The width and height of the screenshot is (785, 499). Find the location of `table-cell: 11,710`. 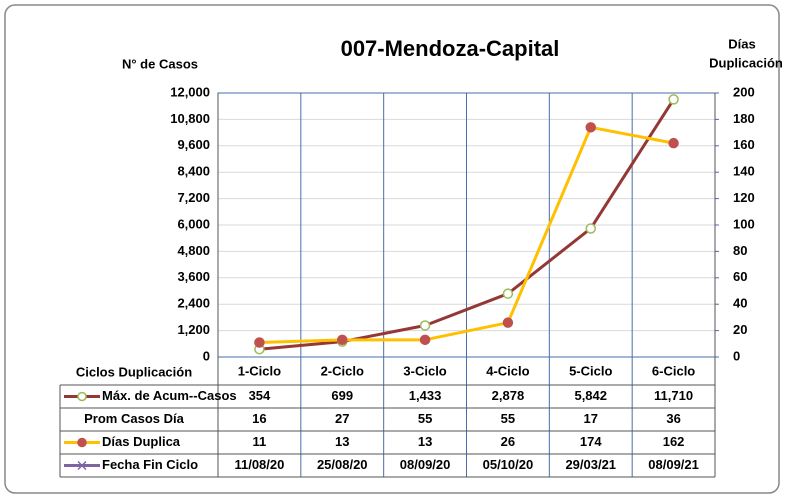

table-cell: 11,710 is located at coordinates (673, 395).